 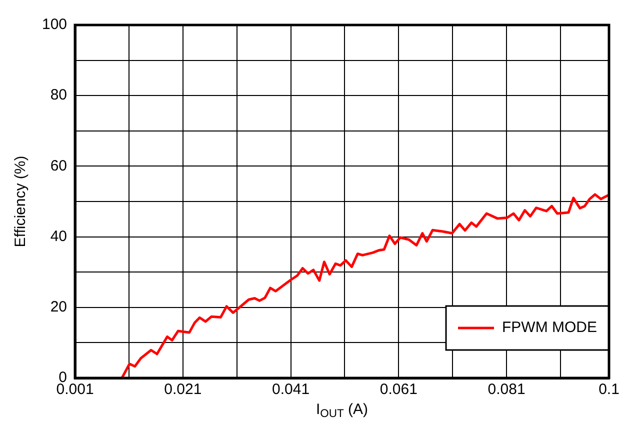 I want to click on x-tick-label: 0.1, so click(x=609, y=389).